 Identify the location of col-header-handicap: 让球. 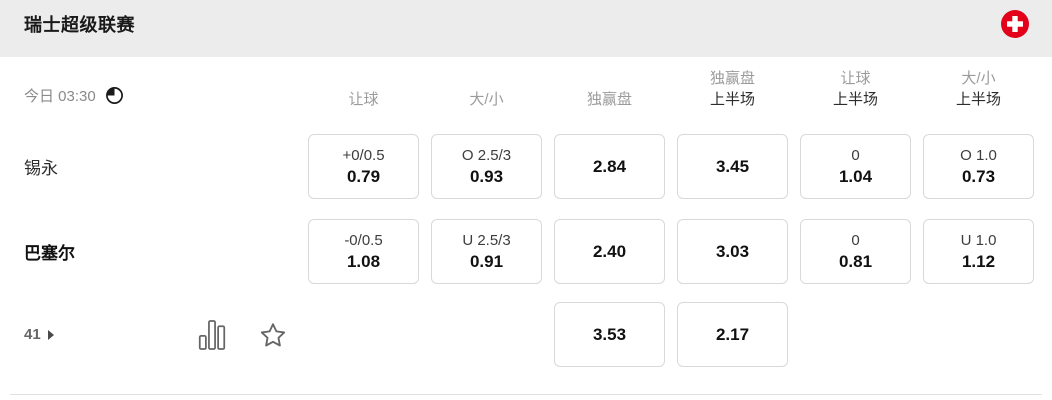
(363, 99).